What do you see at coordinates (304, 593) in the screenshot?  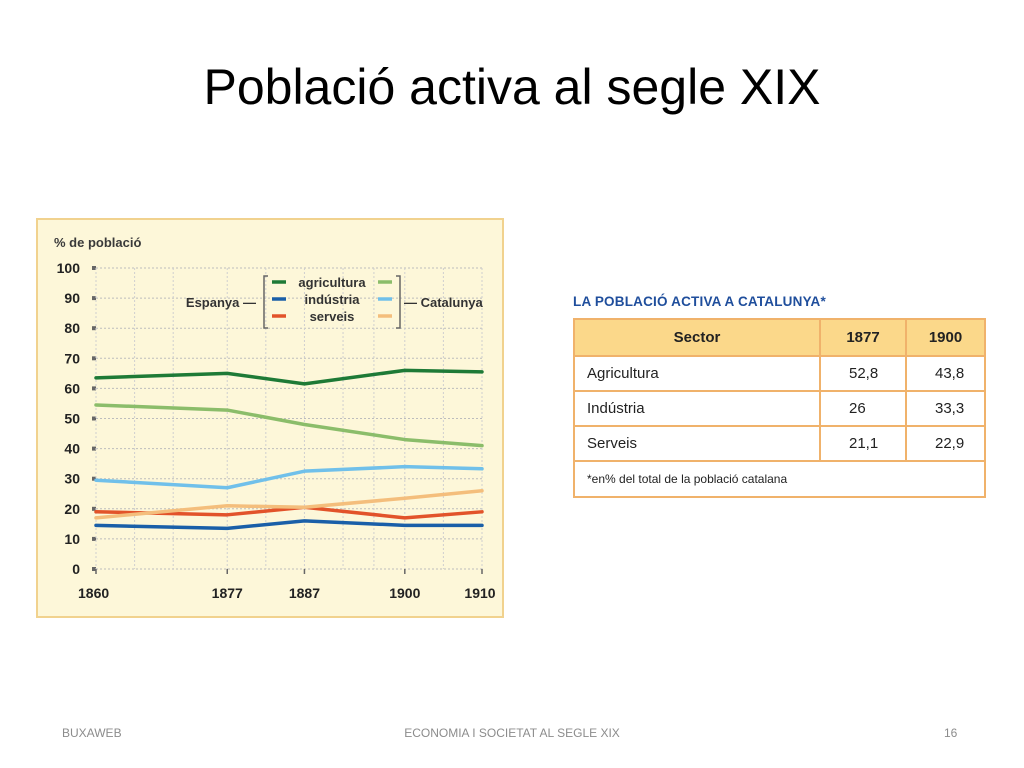 I see `x-tick-label: 1887` at bounding box center [304, 593].